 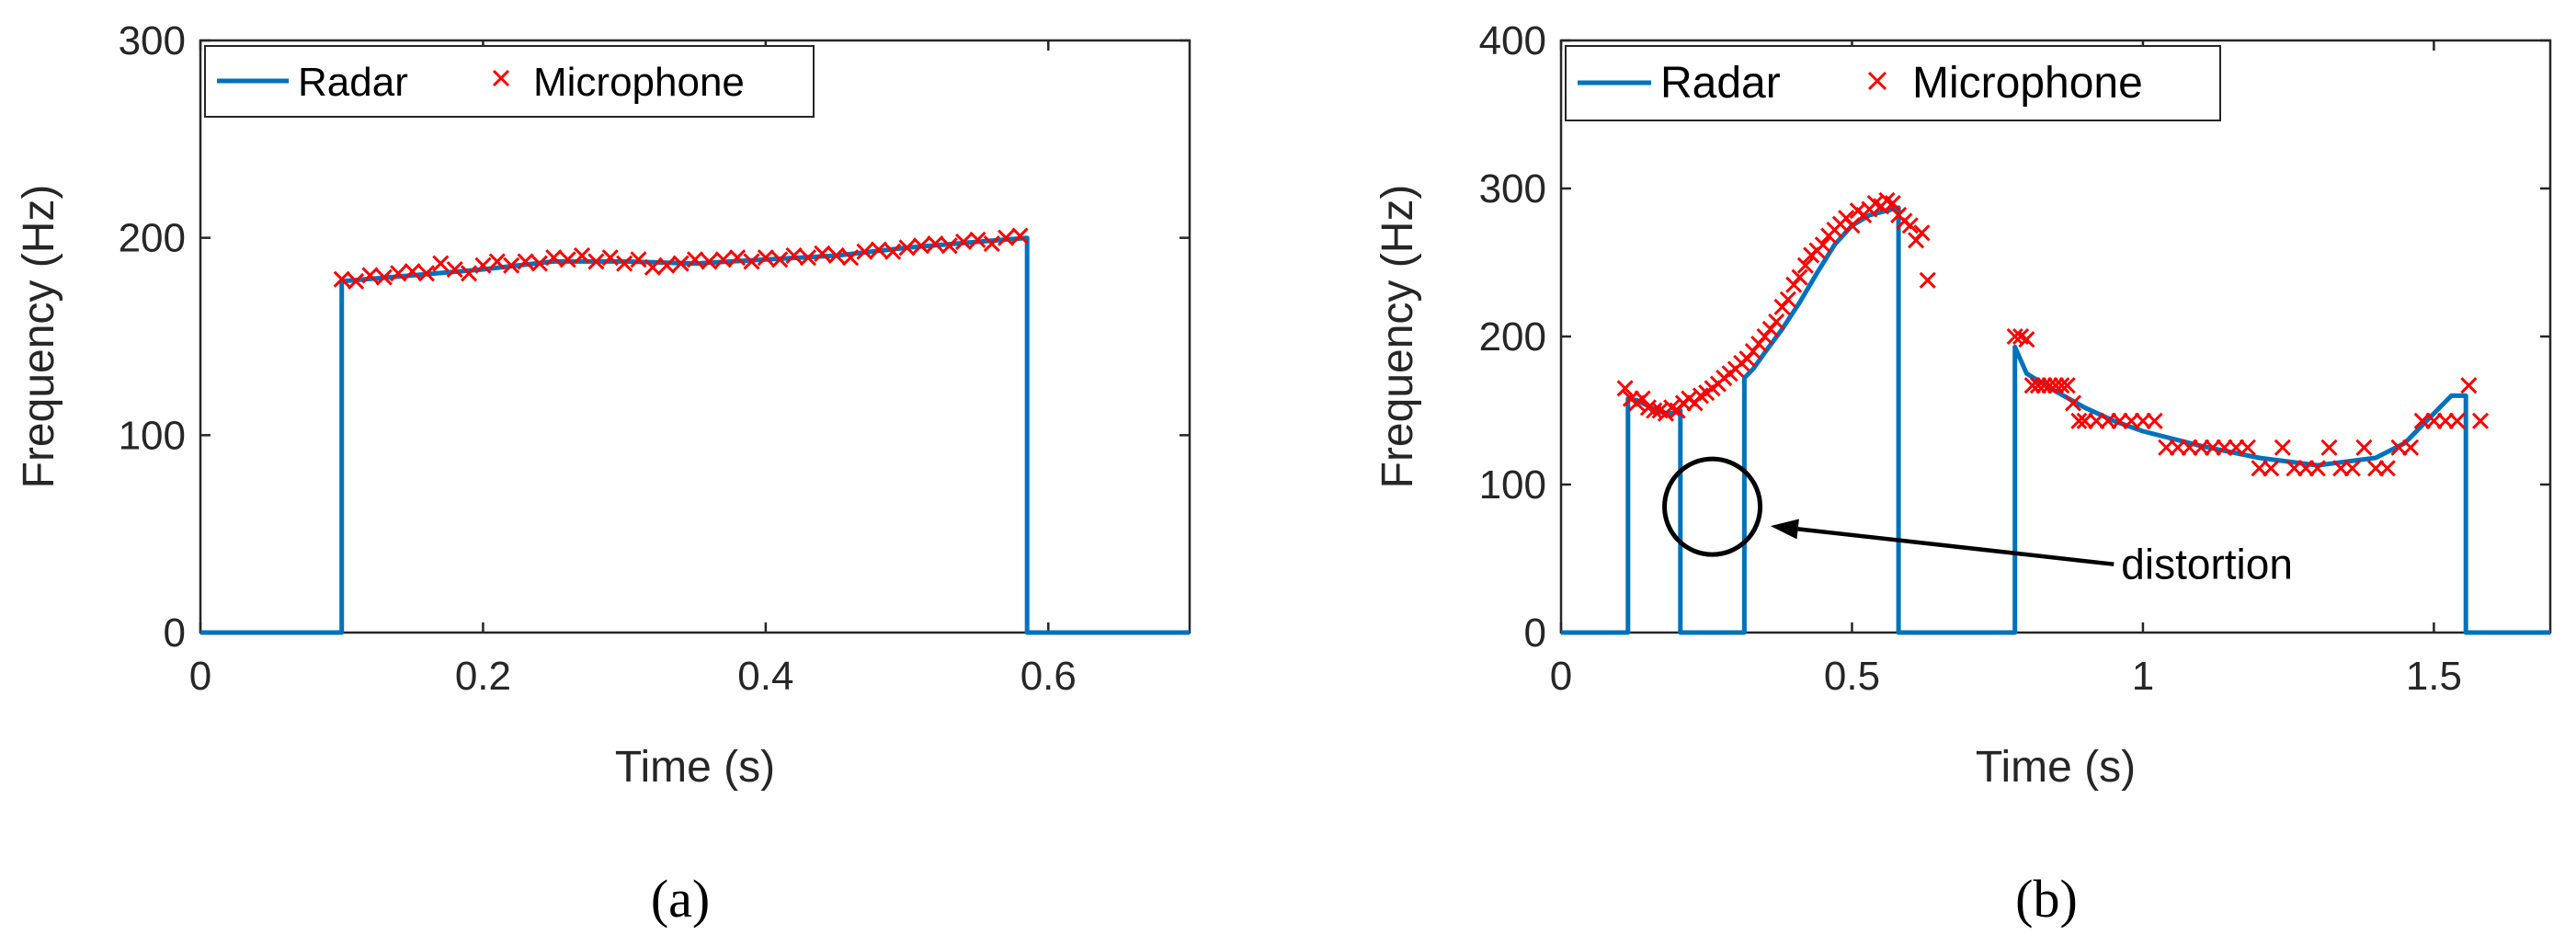 I want to click on x-tick-label: 1, so click(x=2143, y=676).